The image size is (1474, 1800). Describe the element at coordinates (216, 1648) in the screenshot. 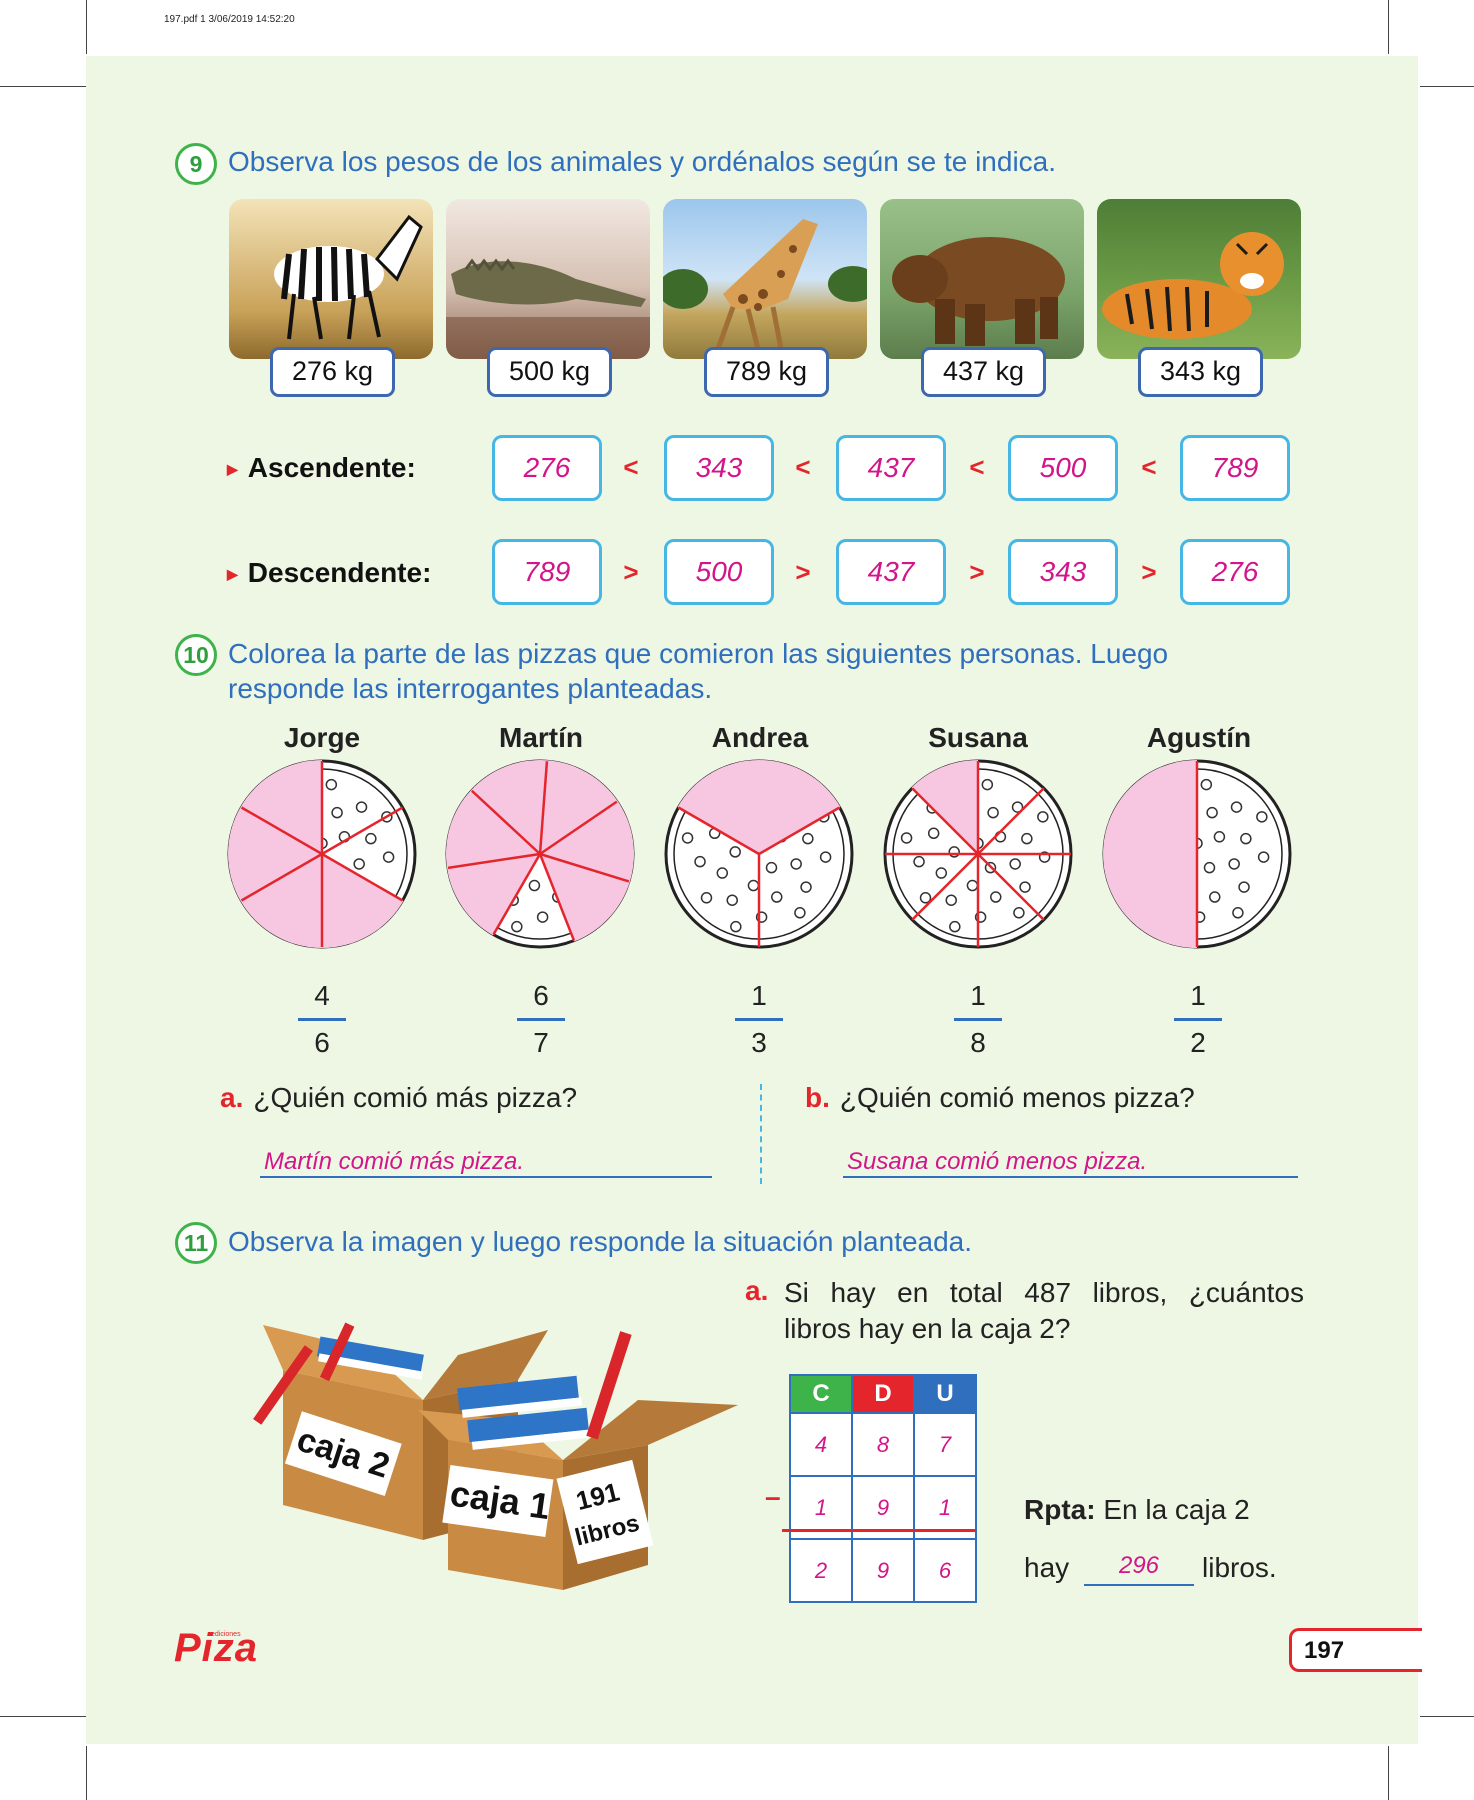

I see `brand-logo: Piza` at that location.